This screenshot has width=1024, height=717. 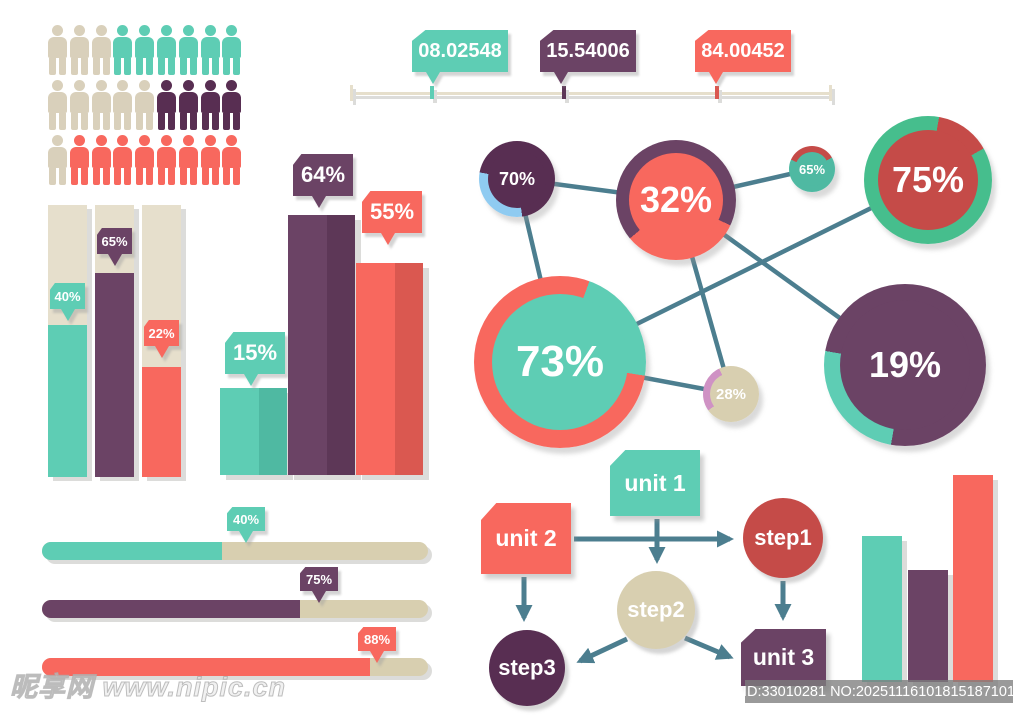 I want to click on donut-node-28: 28%, so click(x=731, y=394).